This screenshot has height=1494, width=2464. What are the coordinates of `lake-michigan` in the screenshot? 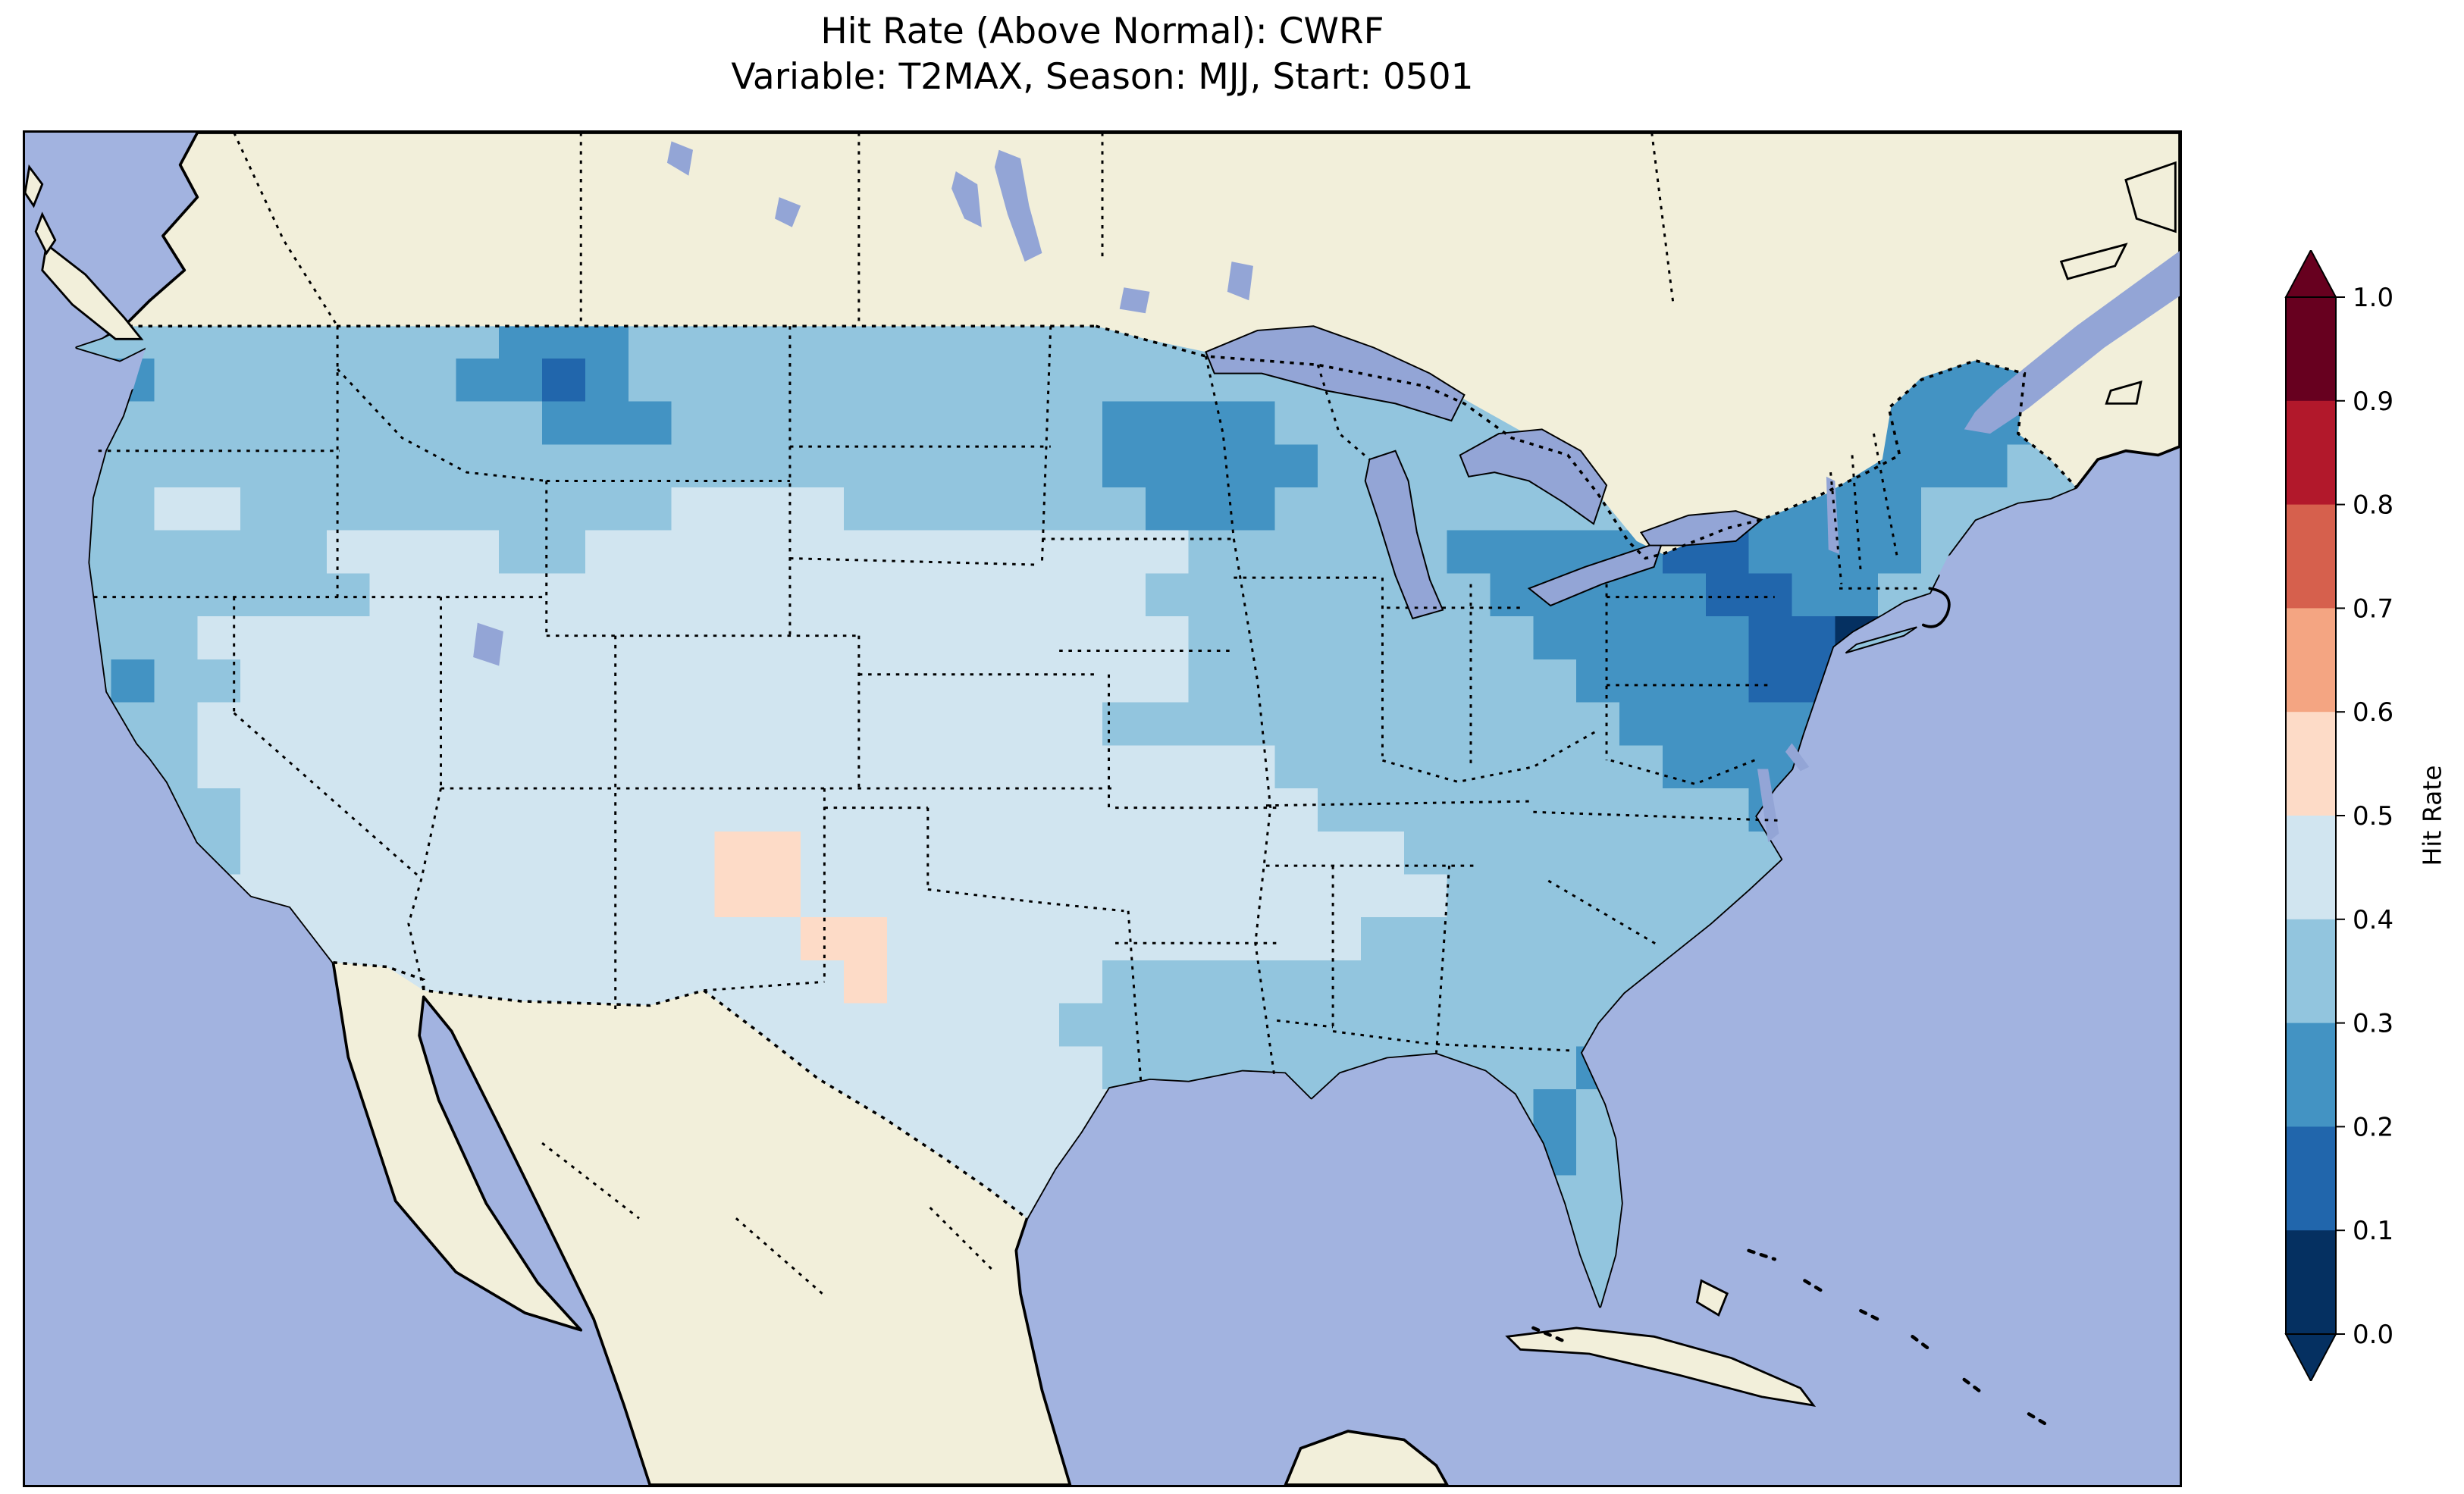 It's located at (1404, 534).